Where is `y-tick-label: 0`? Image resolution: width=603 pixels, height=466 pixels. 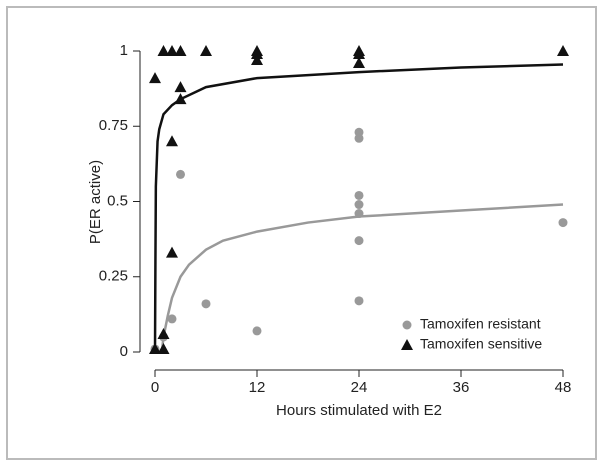
y-tick-label: 0 is located at coordinates (124, 351).